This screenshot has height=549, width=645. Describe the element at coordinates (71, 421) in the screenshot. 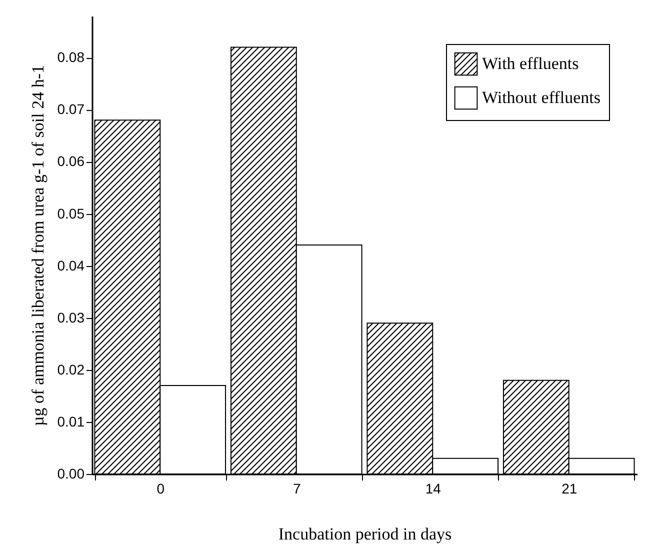

I see `y-tick-label: 0.01` at that location.